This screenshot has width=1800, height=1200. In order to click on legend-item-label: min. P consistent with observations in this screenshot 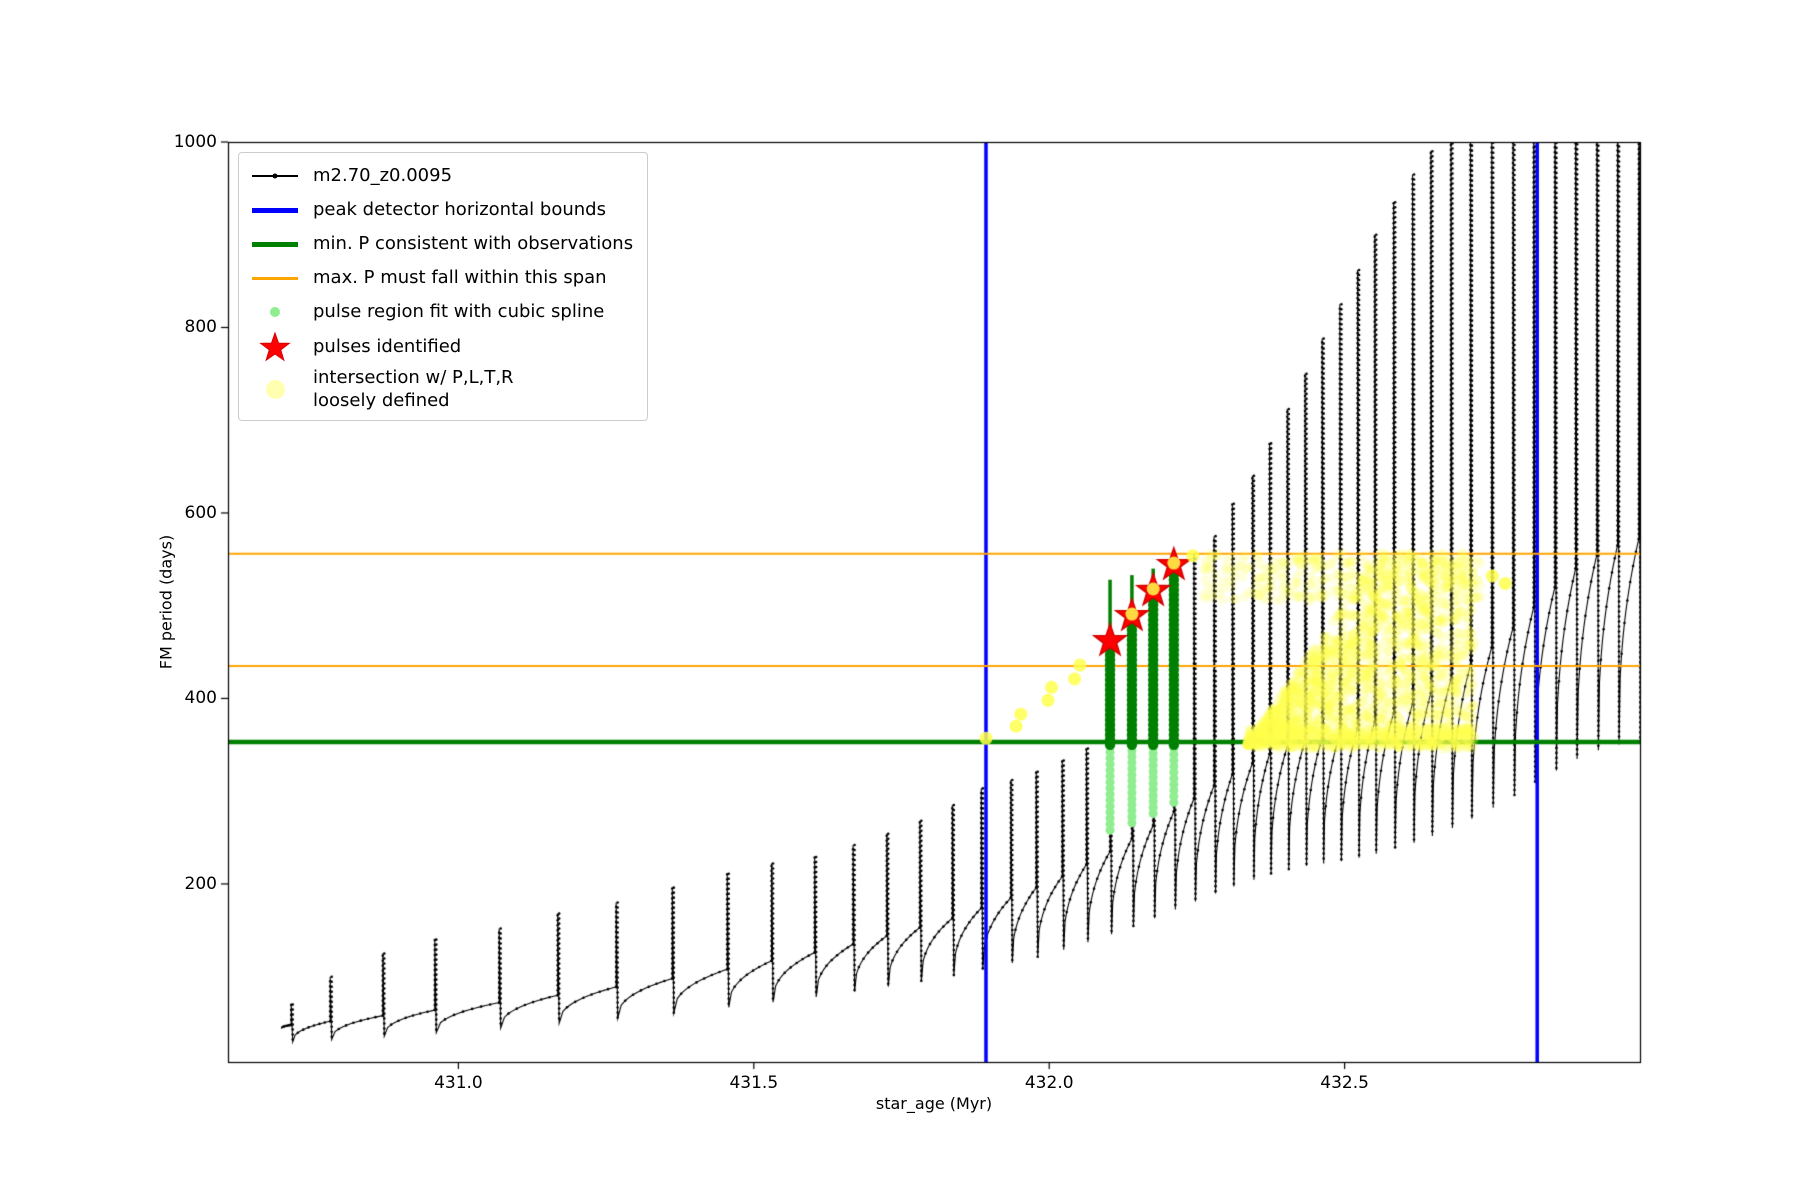, I will do `click(473, 243)`.